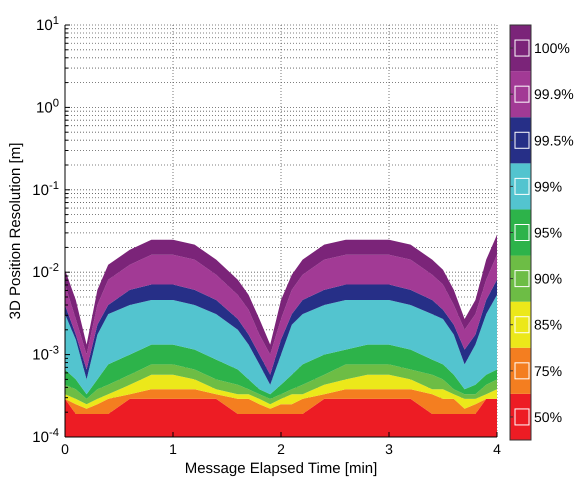 This screenshot has width=587, height=489. What do you see at coordinates (65, 449) in the screenshot?
I see `x-tick-label: 0` at bounding box center [65, 449].